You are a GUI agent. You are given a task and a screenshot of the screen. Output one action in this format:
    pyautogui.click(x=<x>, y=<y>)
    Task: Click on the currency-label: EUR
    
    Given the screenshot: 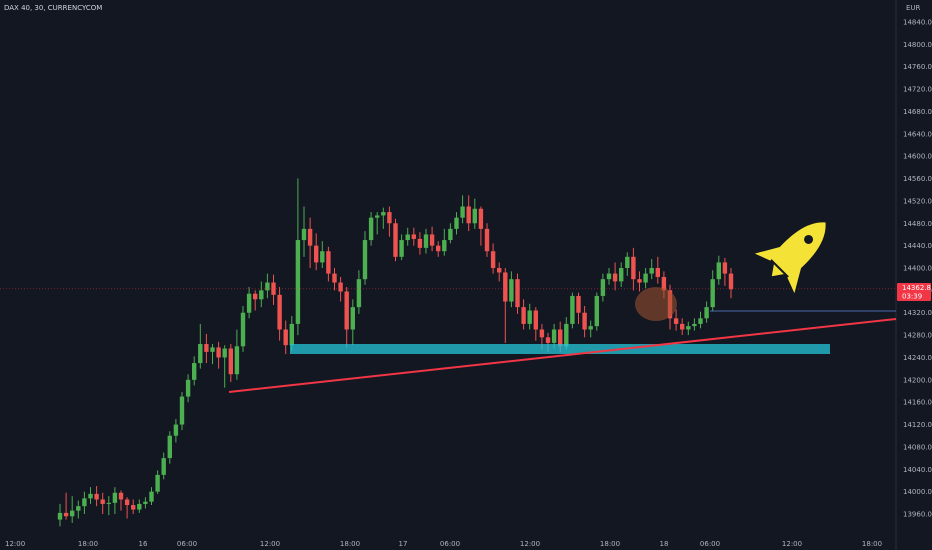 What is the action you would take?
    pyautogui.click(x=913, y=8)
    